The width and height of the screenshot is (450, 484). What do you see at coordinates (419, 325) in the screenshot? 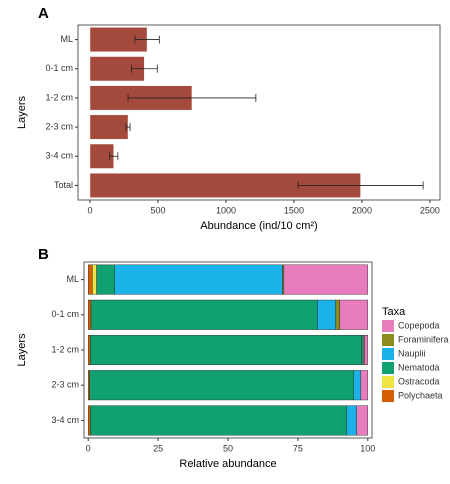
I see `legend-label: Copepoda` at bounding box center [419, 325].